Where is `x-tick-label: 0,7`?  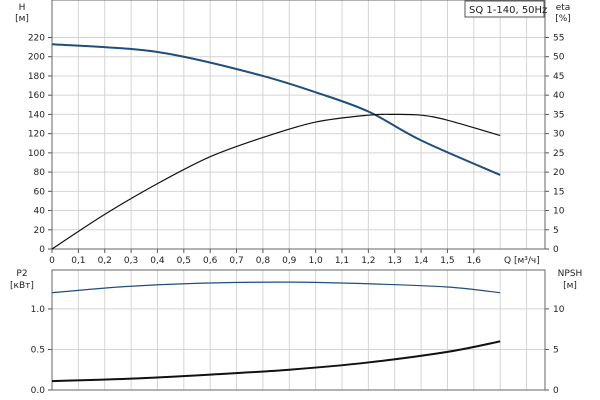
x-tick-label: 0,7 is located at coordinates (236, 261).